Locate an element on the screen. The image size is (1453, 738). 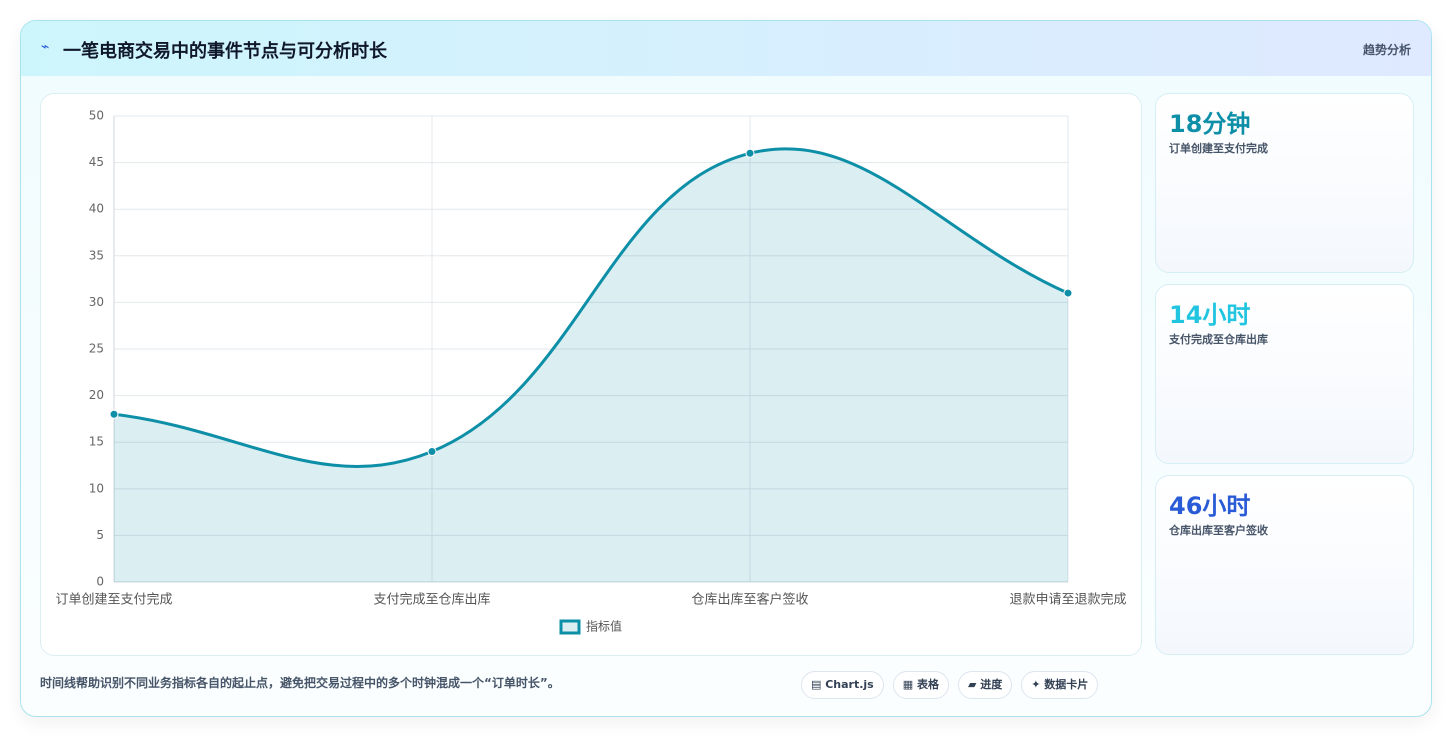
header-icon: ⌁ is located at coordinates (45, 47).